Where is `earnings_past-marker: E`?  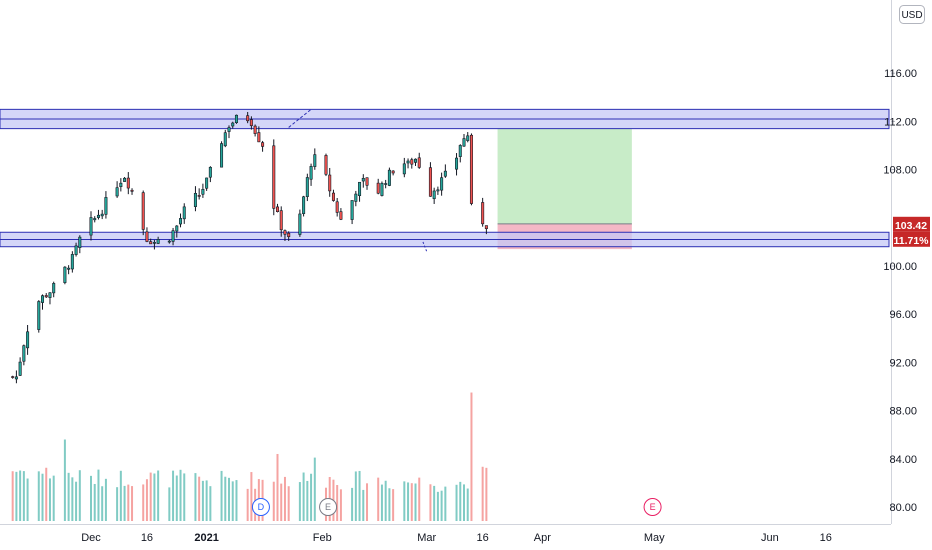
earnings_past-marker: E is located at coordinates (328, 507).